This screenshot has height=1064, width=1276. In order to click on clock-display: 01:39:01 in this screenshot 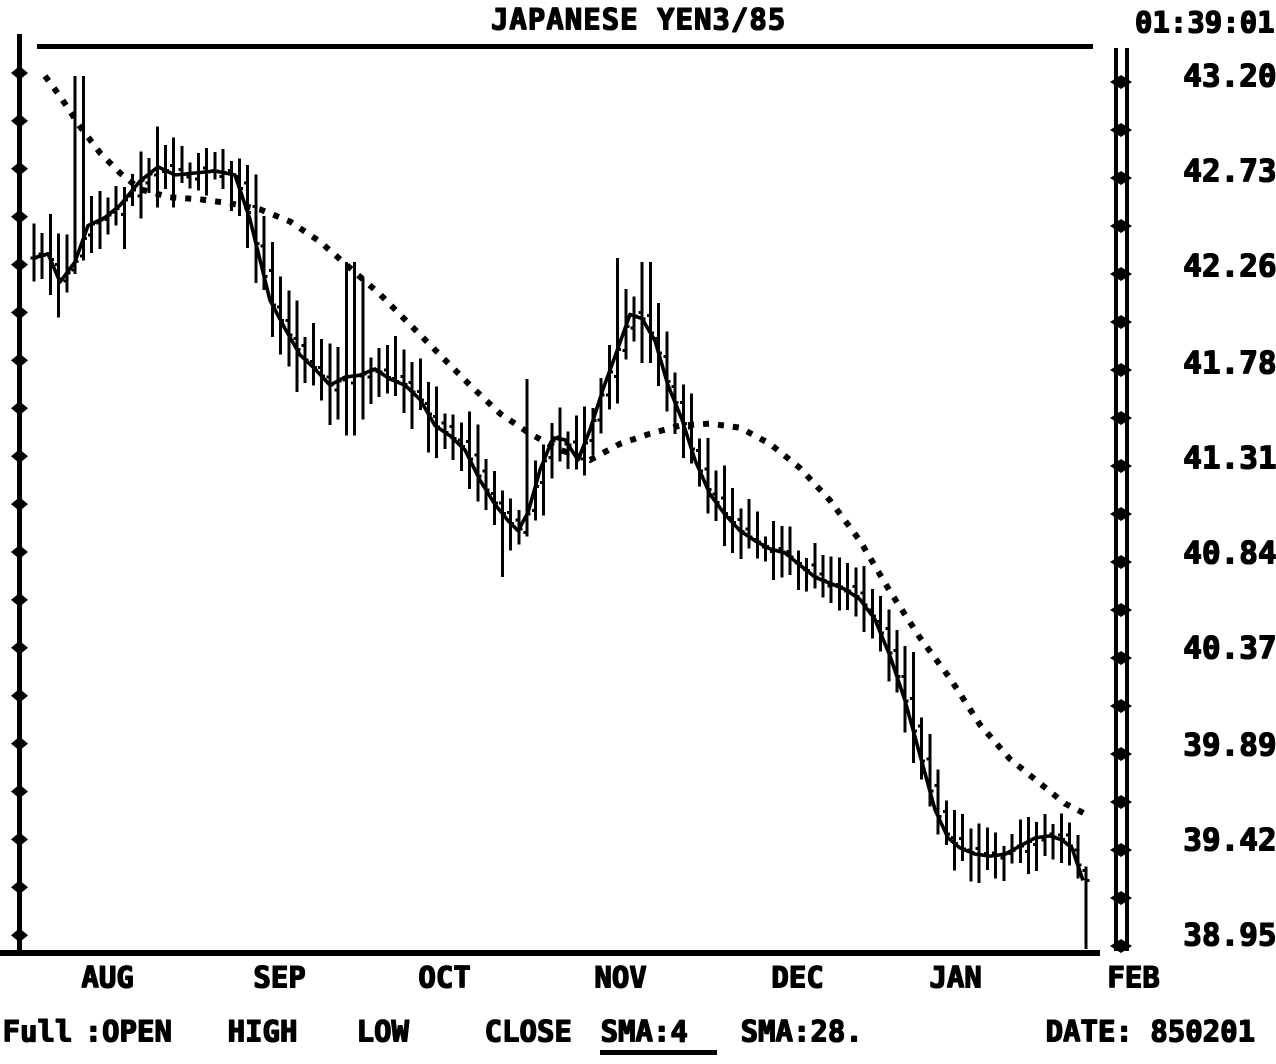, I will do `click(1204, 22)`.